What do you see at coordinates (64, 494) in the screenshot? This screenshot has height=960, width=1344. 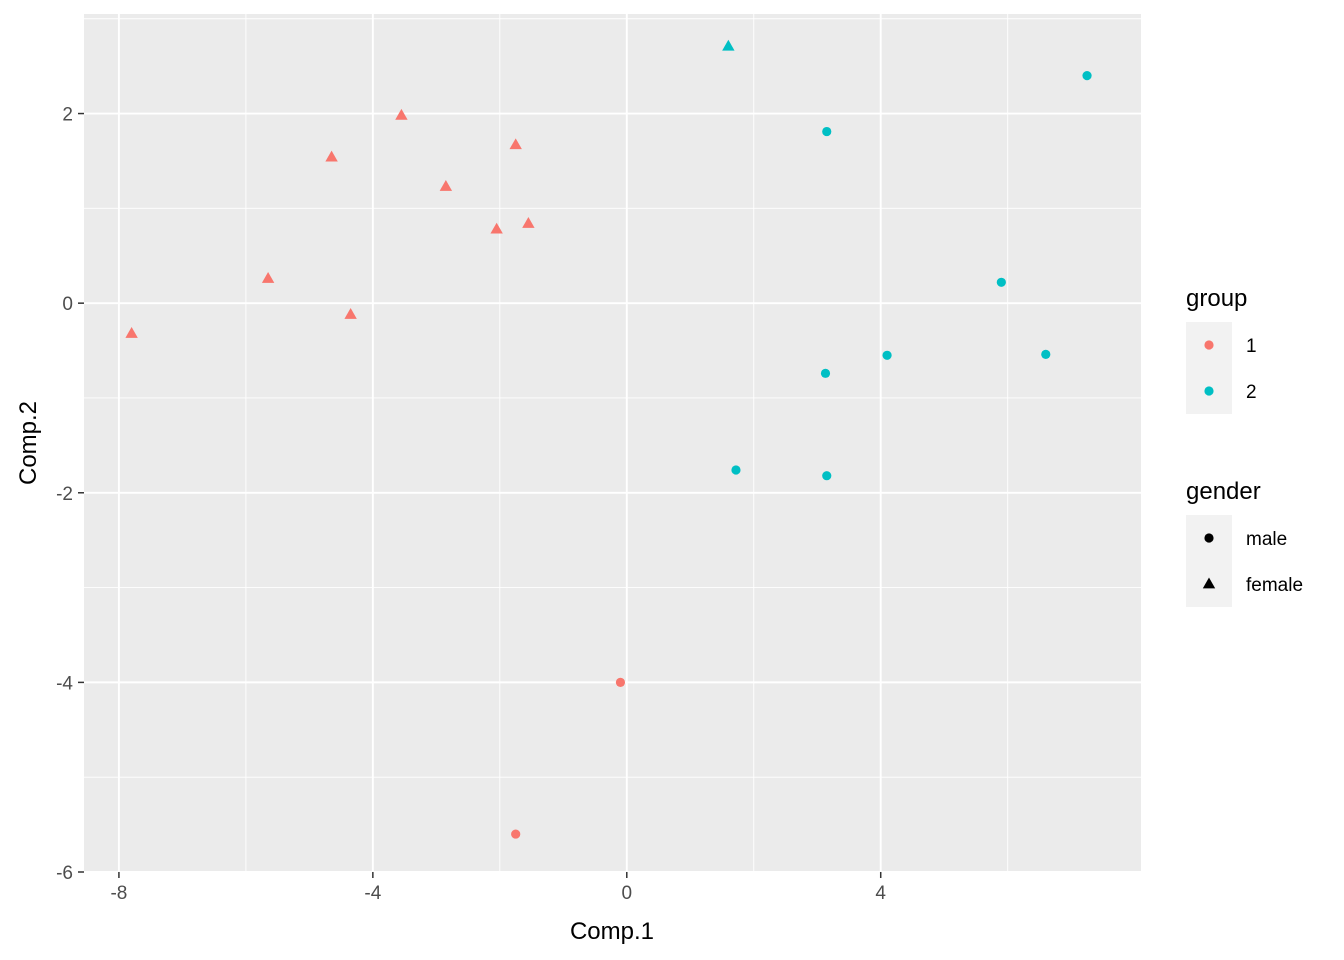 I see `y-tick-label: -2` at bounding box center [64, 494].